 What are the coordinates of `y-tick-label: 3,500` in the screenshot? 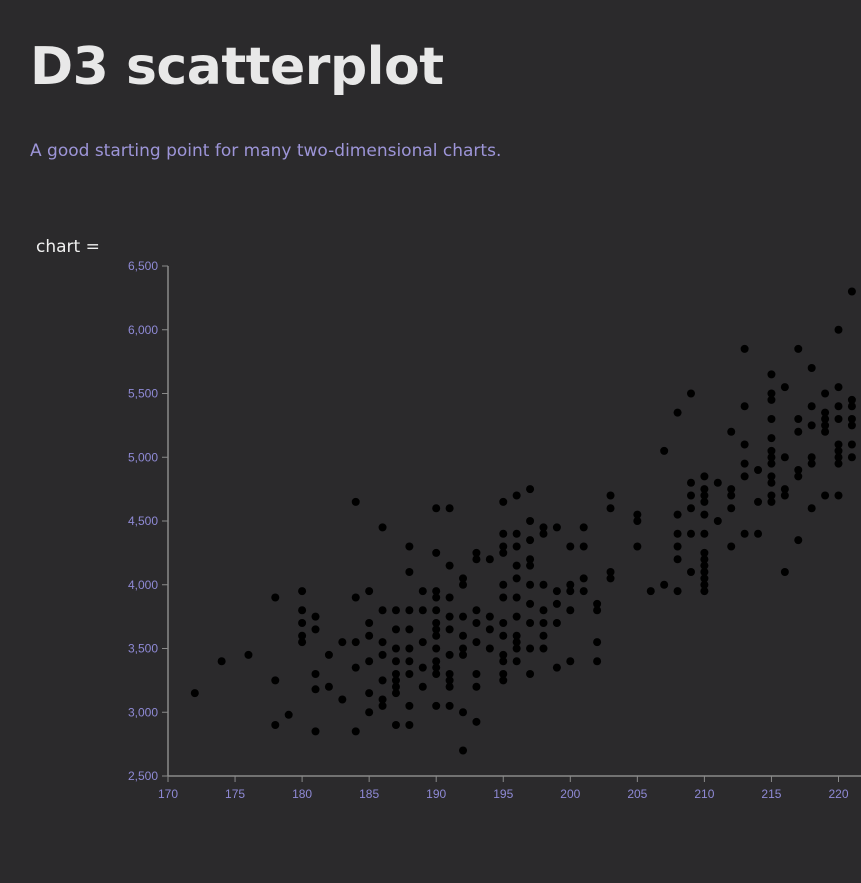 It's located at (143, 649).